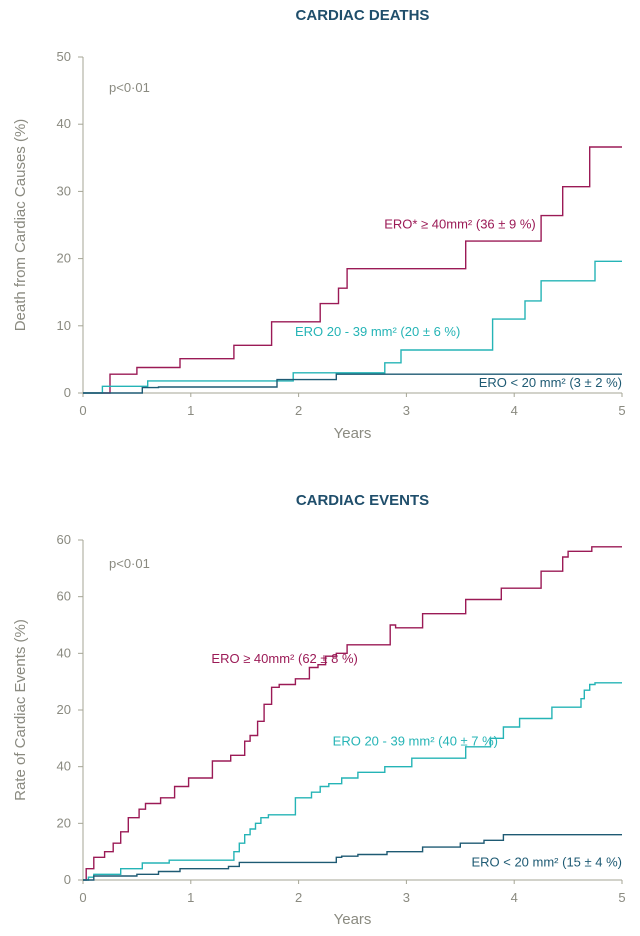 This screenshot has height=936, width=640. What do you see at coordinates (415, 741) in the screenshot?
I see `series-label-1: ERO 20 - 39 mm² (40 ± 7 %)` at bounding box center [415, 741].